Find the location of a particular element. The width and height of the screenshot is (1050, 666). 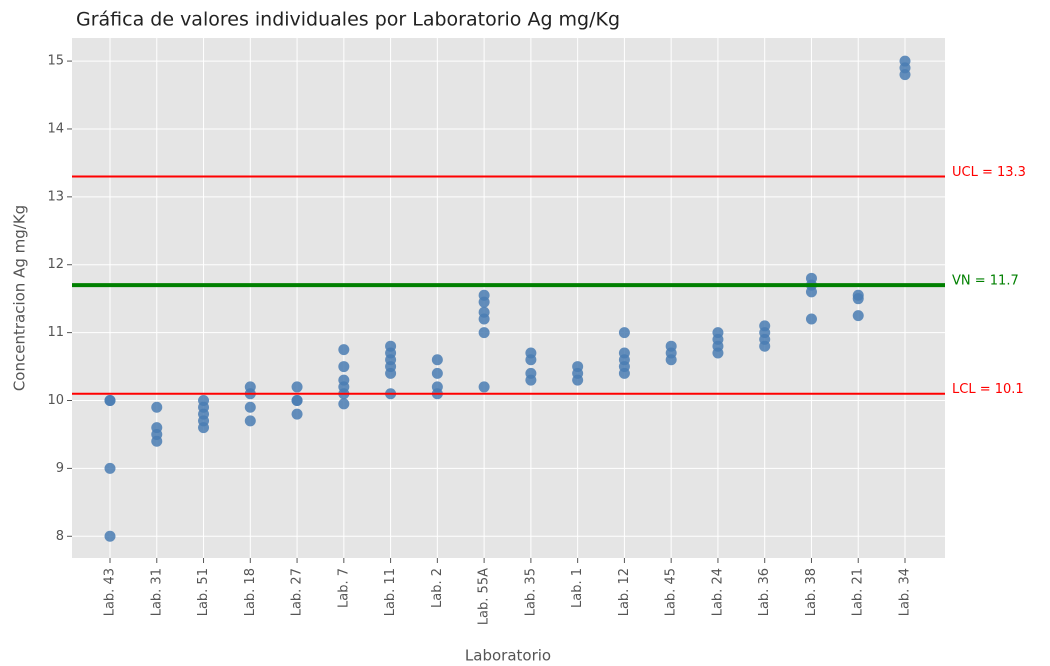

y-tick-label: 15 is located at coordinates (55, 61).